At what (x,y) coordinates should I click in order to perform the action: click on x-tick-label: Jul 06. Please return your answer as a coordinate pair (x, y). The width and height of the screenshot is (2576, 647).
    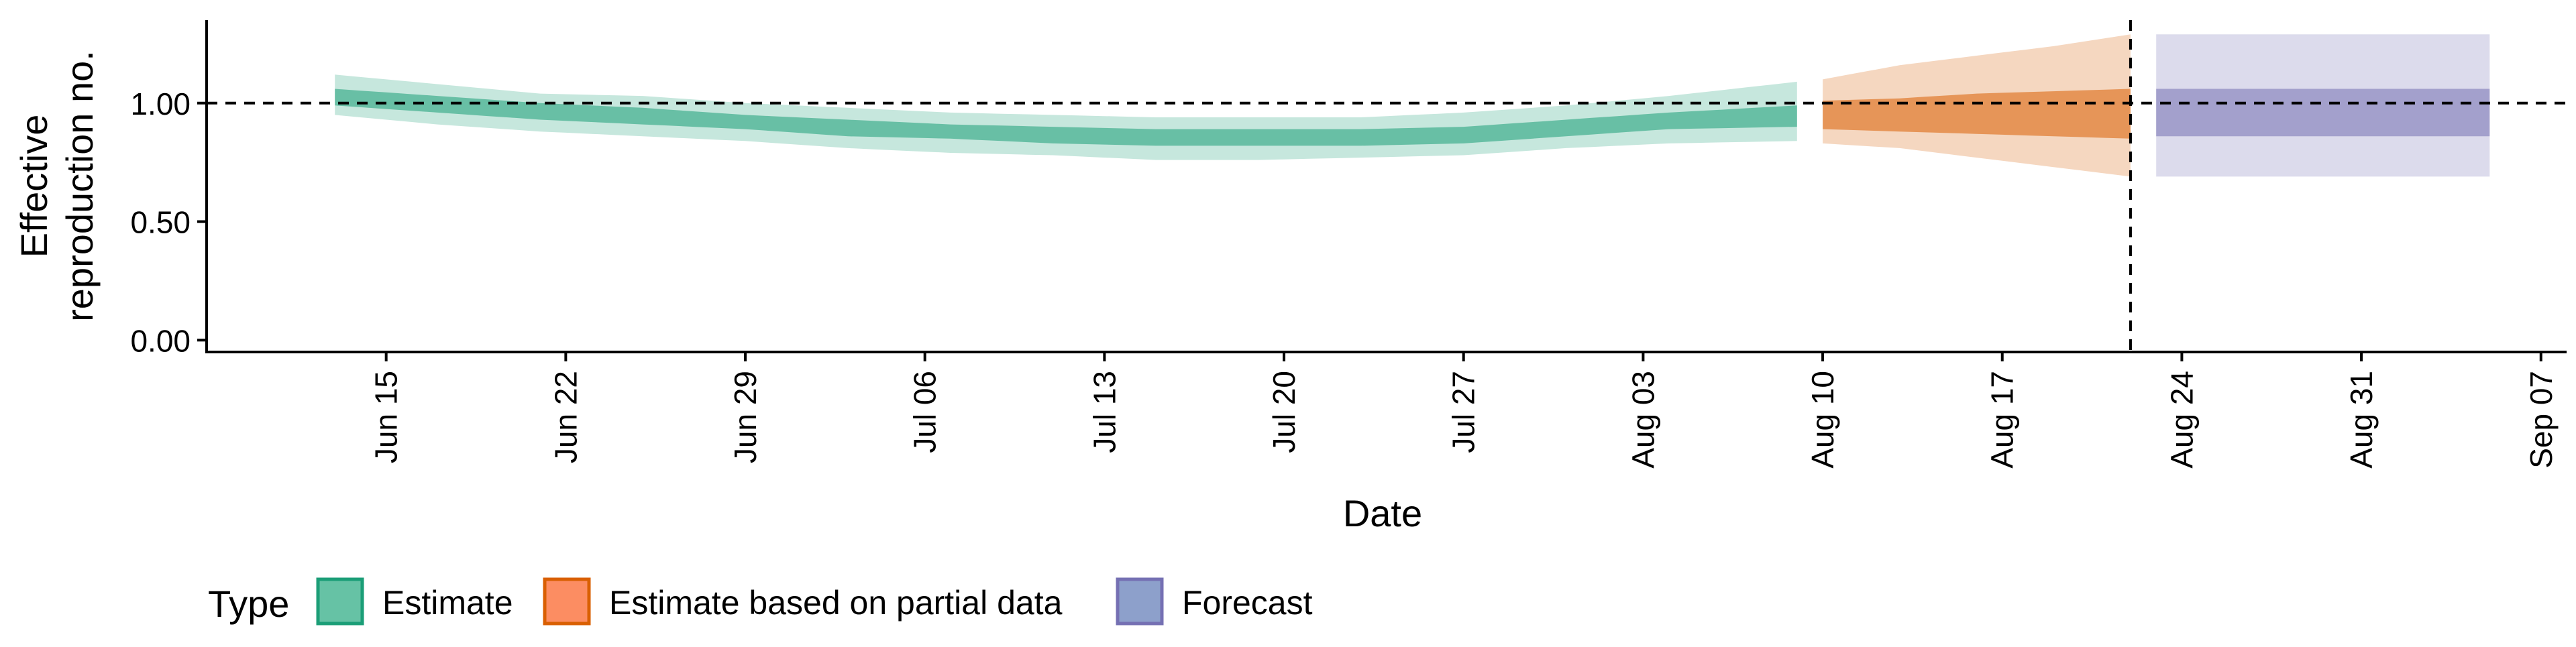
    Looking at the image, I should click on (925, 412).